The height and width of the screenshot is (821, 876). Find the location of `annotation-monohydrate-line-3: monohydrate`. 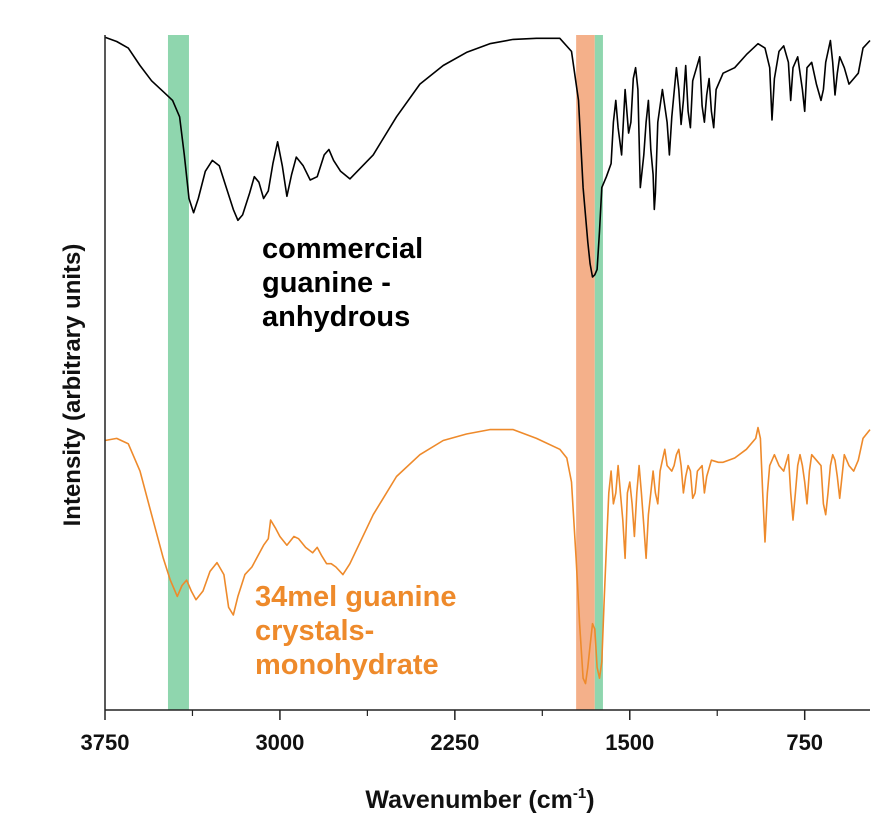

annotation-monohydrate-line-3: monohydrate is located at coordinates (347, 665).